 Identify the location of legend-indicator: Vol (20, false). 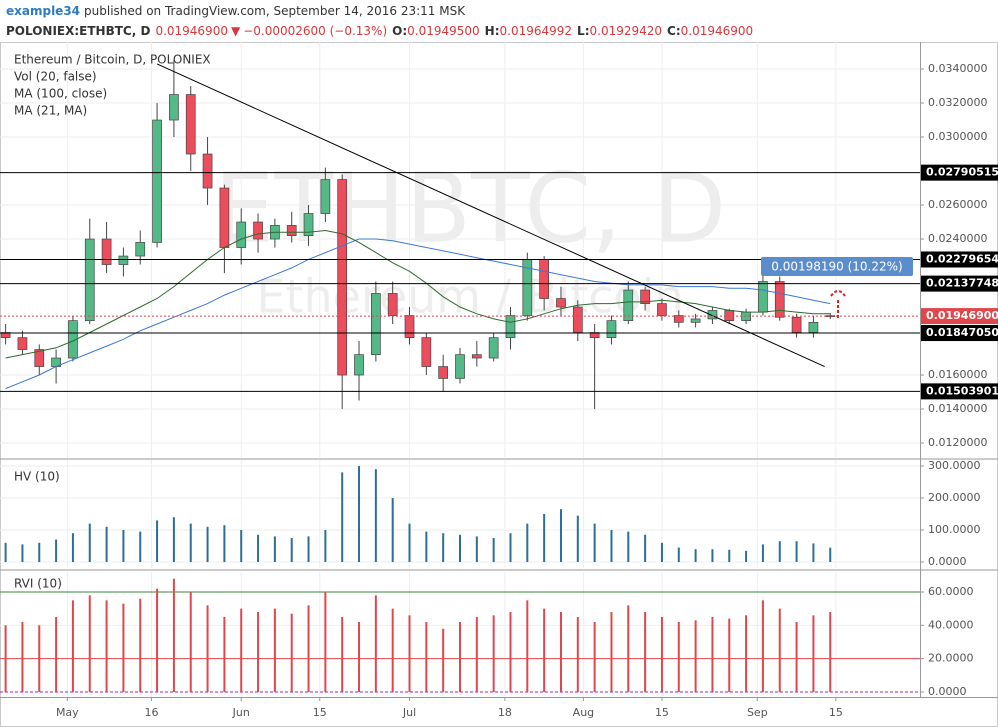
(55, 77).